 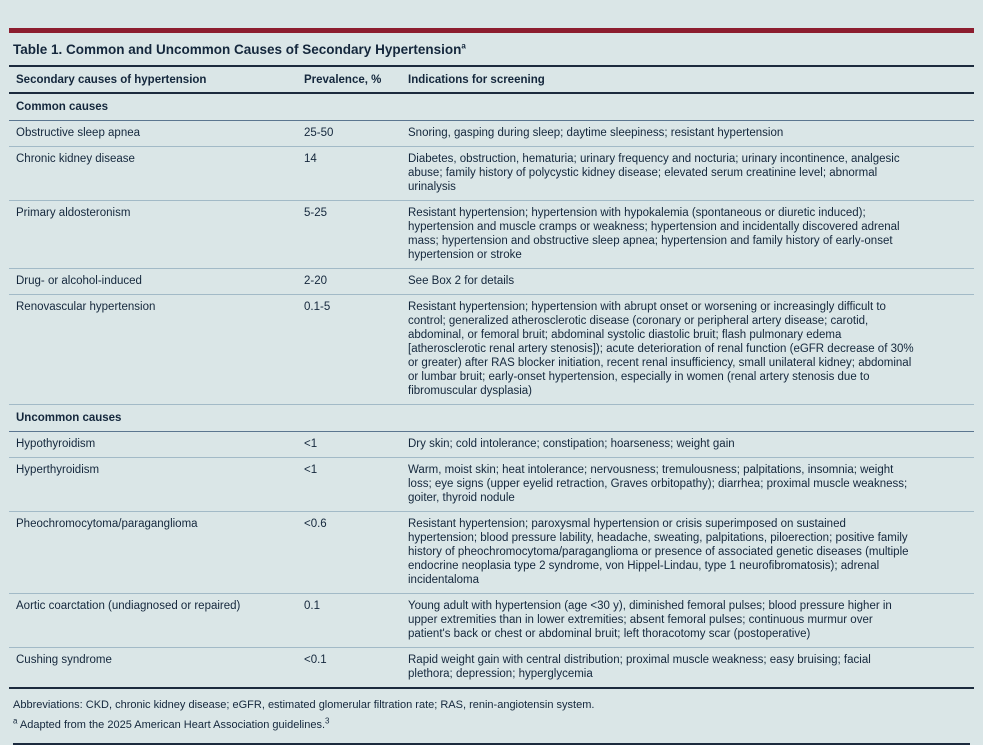 What do you see at coordinates (349, 133) in the screenshot?
I see `prevalence-cell: 25-50` at bounding box center [349, 133].